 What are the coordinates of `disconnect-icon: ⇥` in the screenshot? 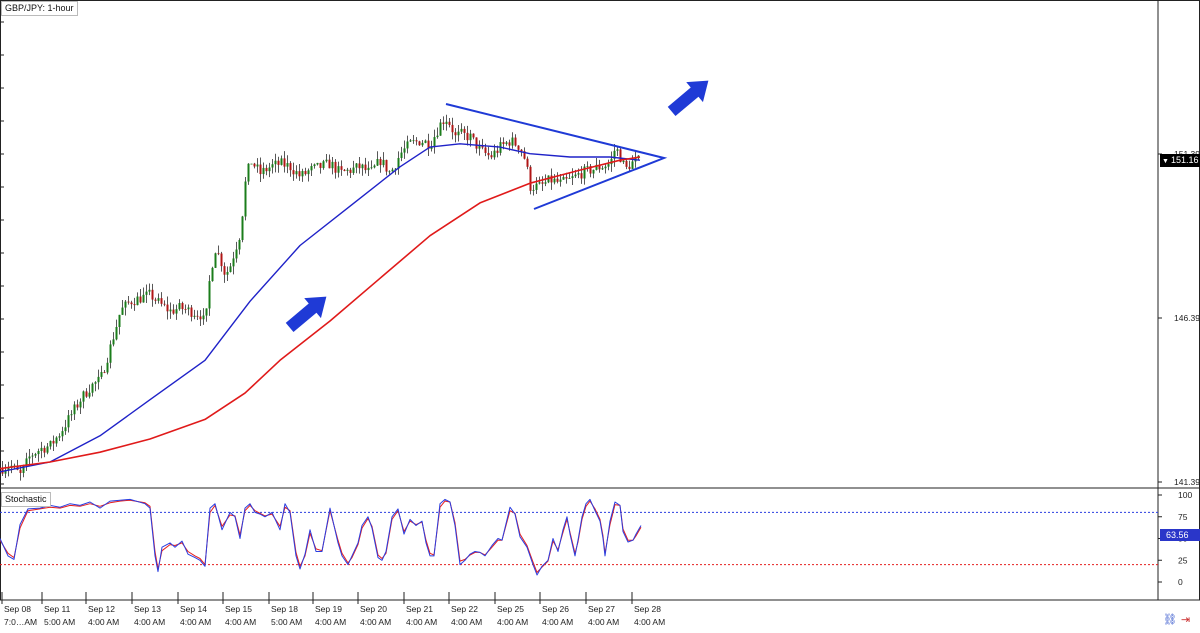 It's located at (1185, 620).